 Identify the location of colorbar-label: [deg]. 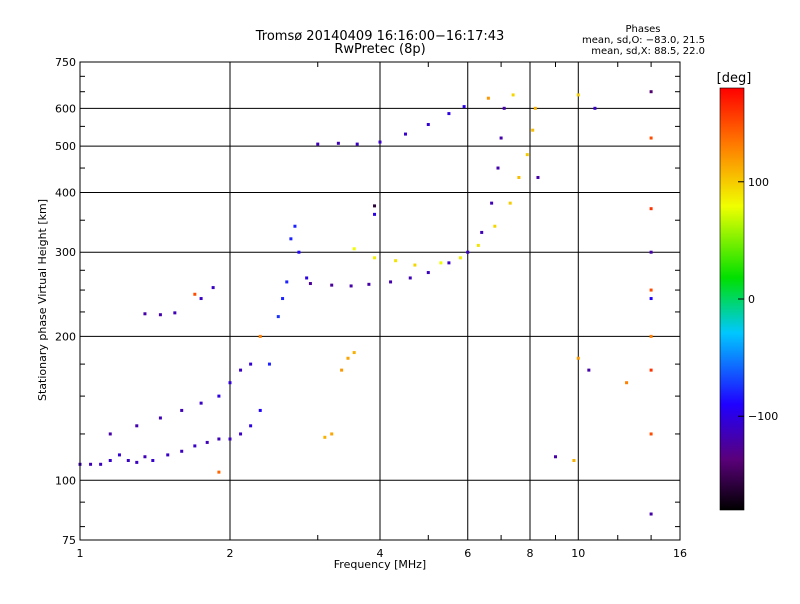
(734, 78).